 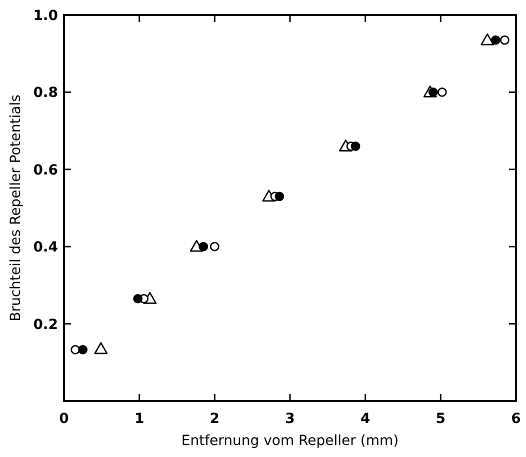 I want to click on x-axis-title: Entfernung vom Repeller (mm), so click(x=290, y=441).